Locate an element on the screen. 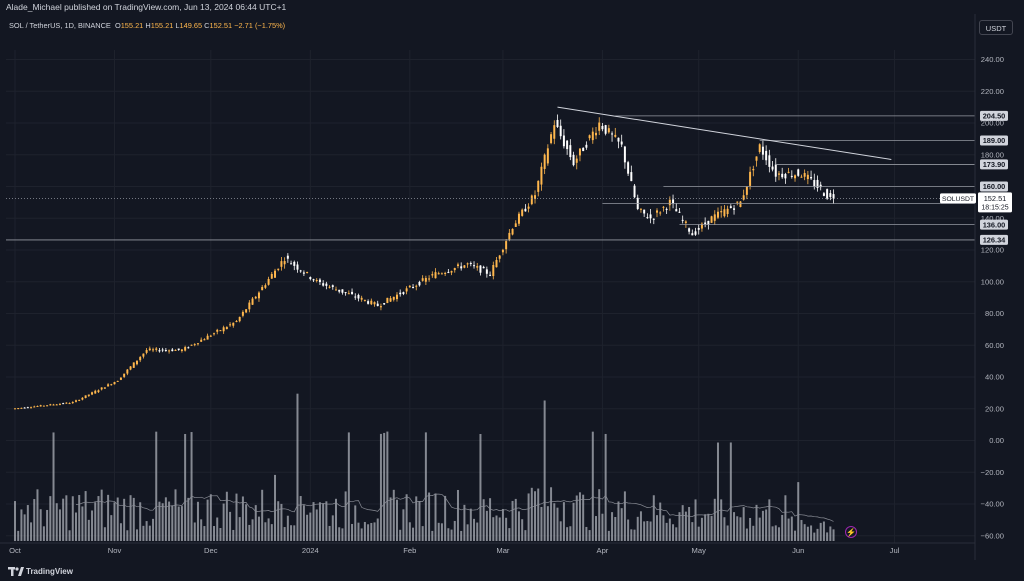 The image size is (1024, 581). price-level-badge-text: 126.34 is located at coordinates (994, 240).